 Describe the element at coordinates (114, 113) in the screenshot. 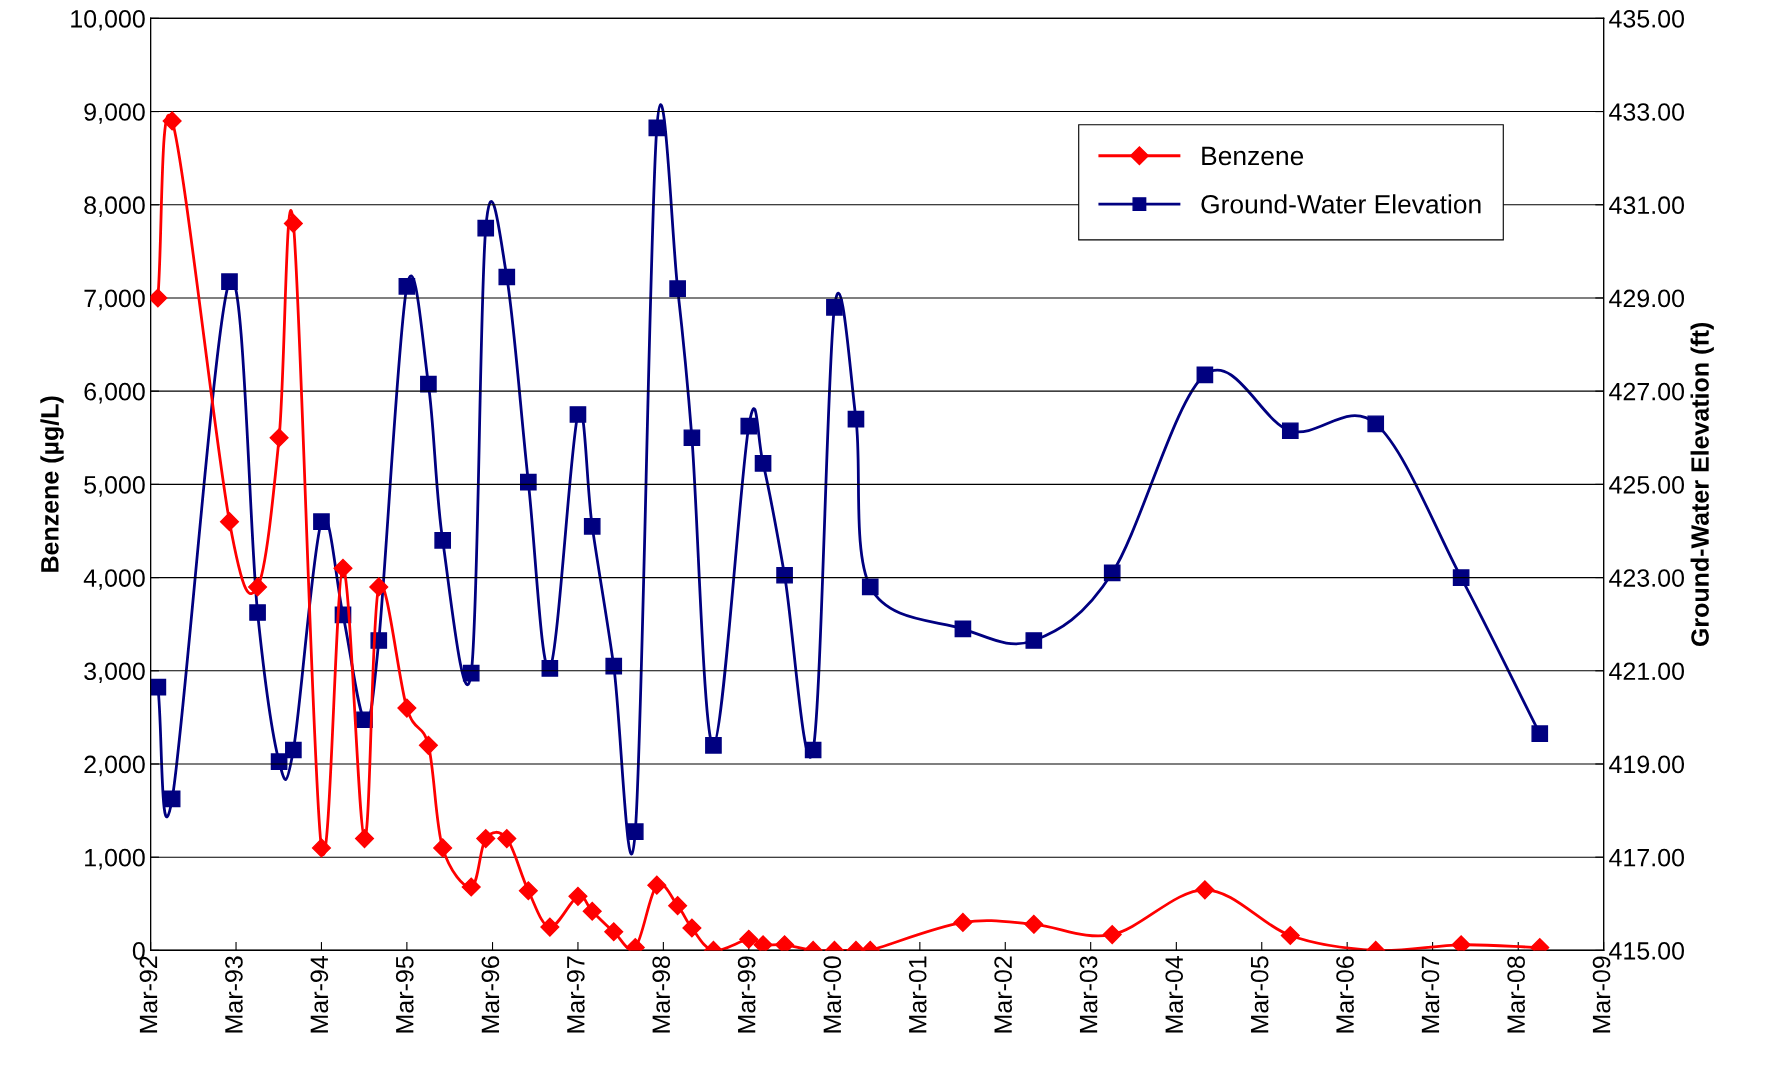

I see `y-tick-label: 9,000` at that location.